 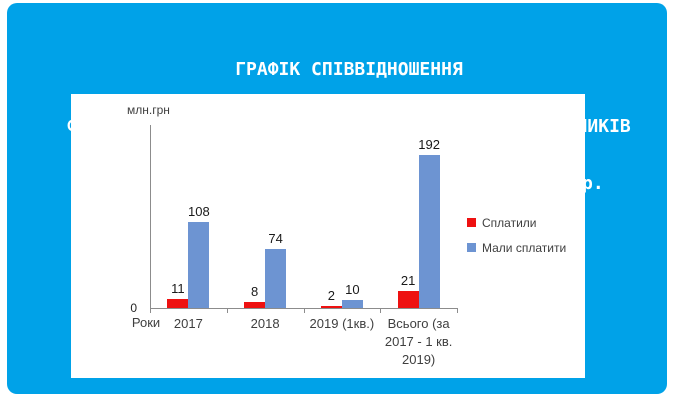 I want to click on x-tick-label: 2018, so click(x=265, y=323).